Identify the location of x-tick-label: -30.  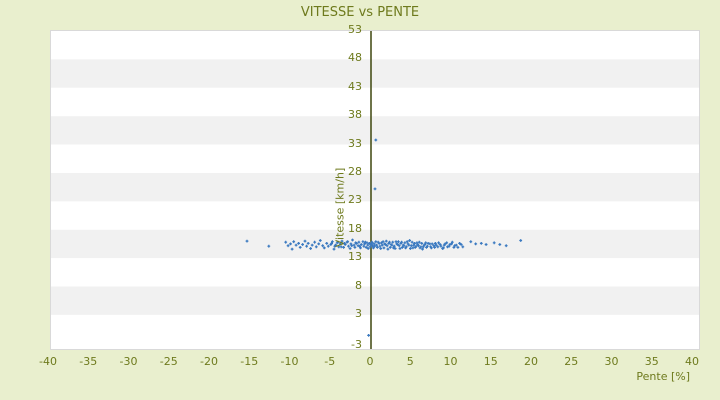
(128, 361).